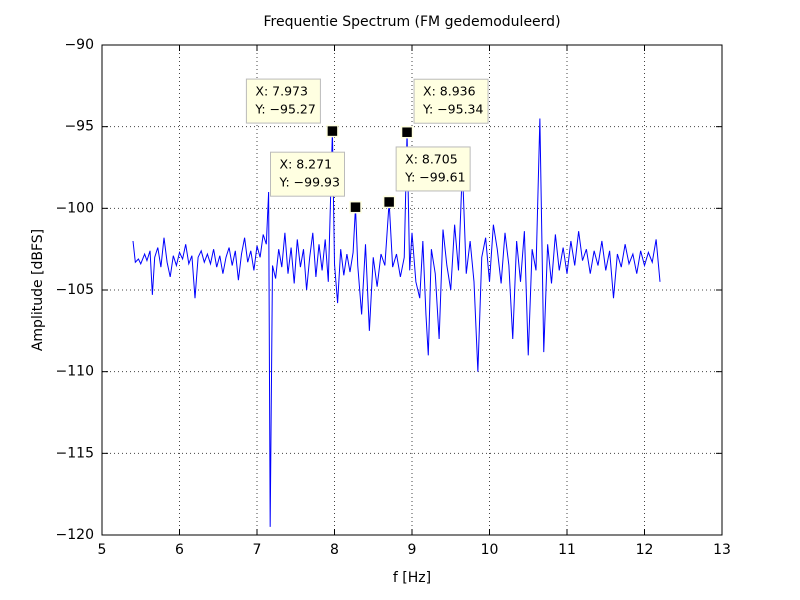  I want to click on datatip-y-label: Y: −99.93, so click(309, 182).